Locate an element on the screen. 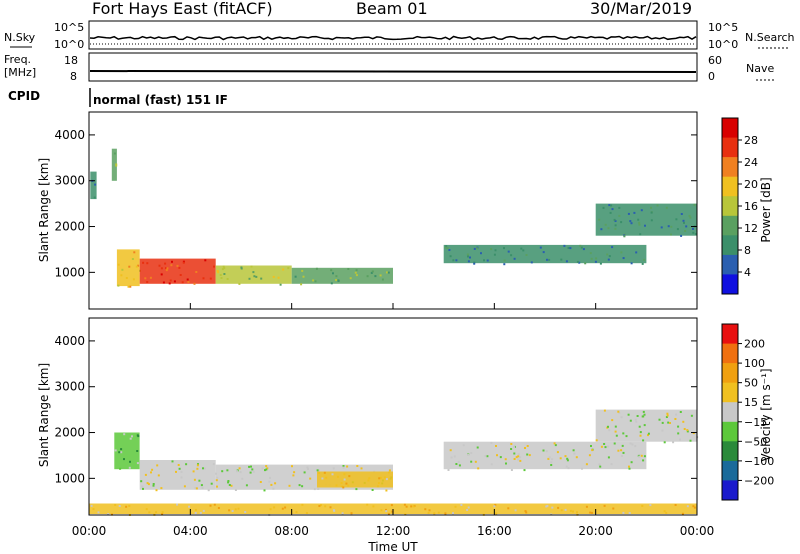 This screenshot has height=554, width=800. velocity-panel is located at coordinates (394, 462).